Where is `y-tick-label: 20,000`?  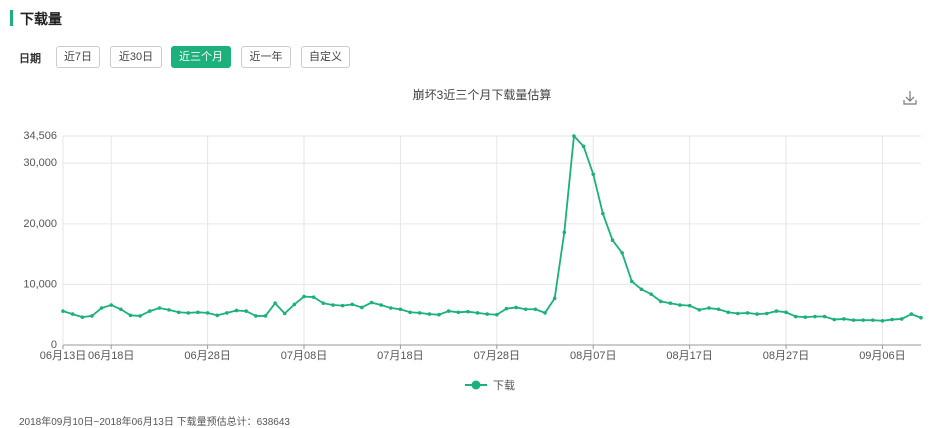
y-tick-label: 20,000 is located at coordinates (40, 224).